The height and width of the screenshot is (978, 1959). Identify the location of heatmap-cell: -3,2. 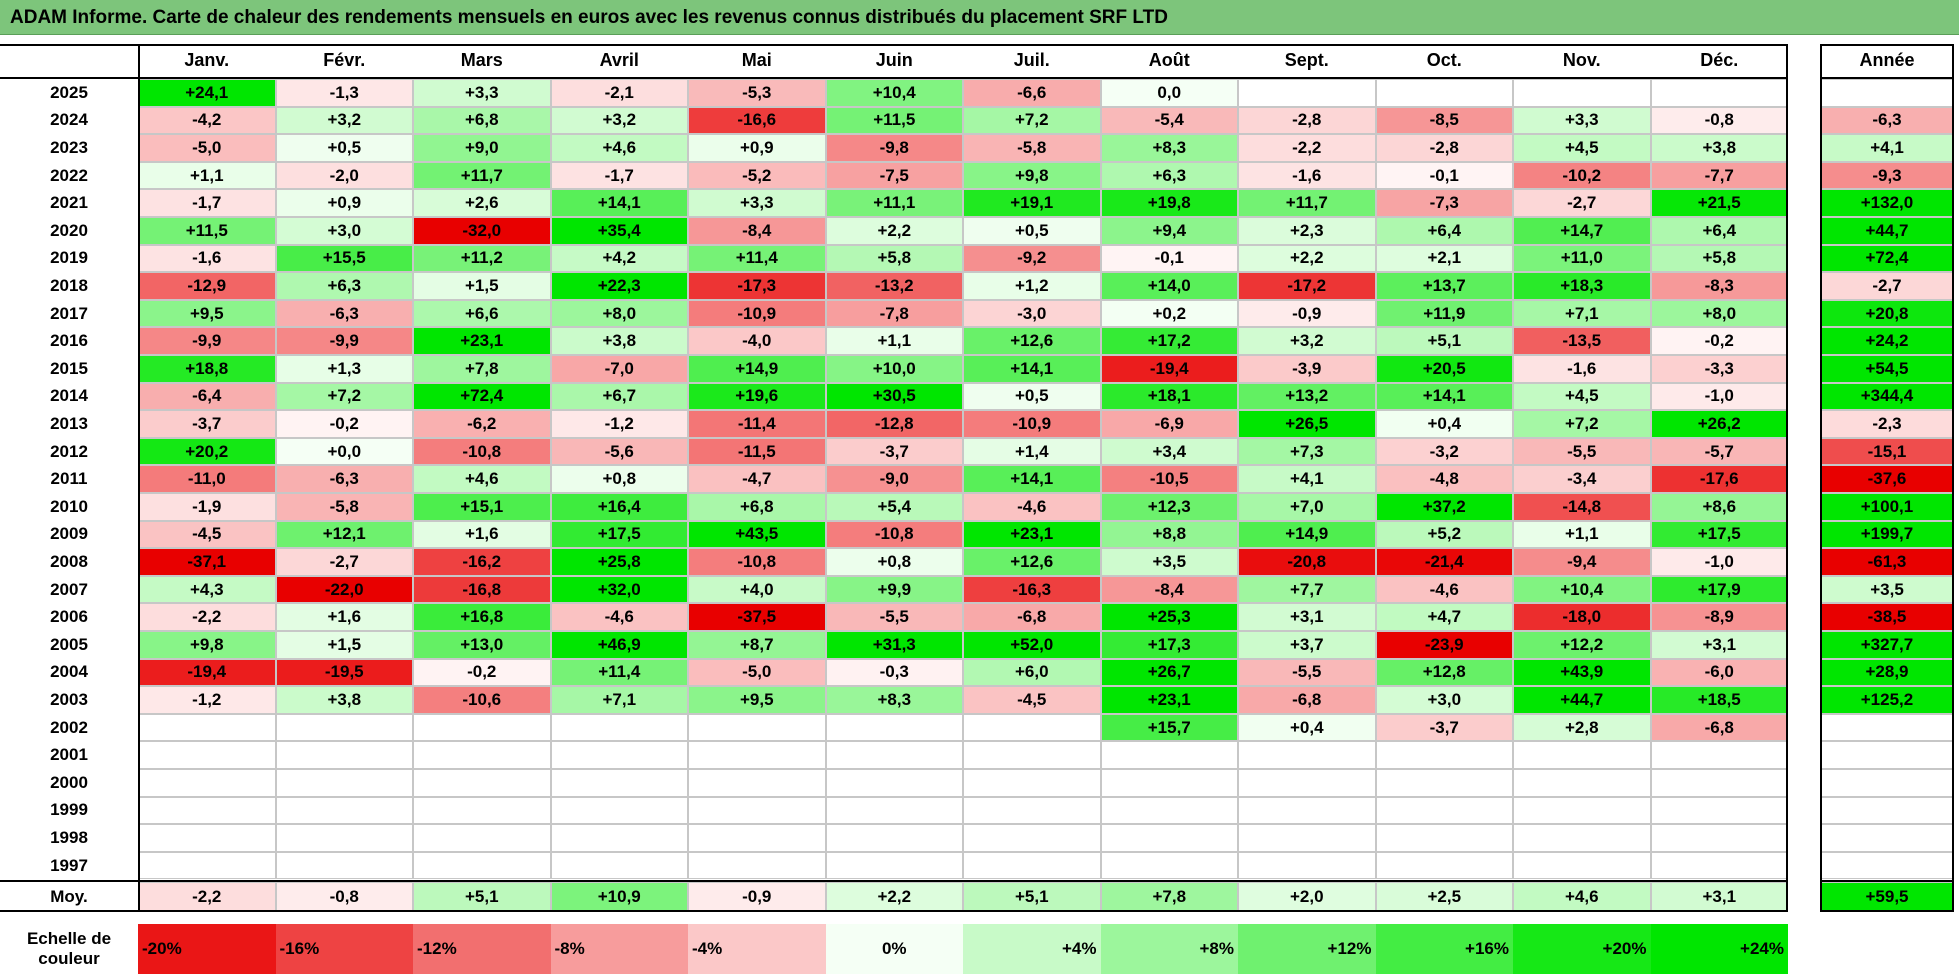
(1444, 451).